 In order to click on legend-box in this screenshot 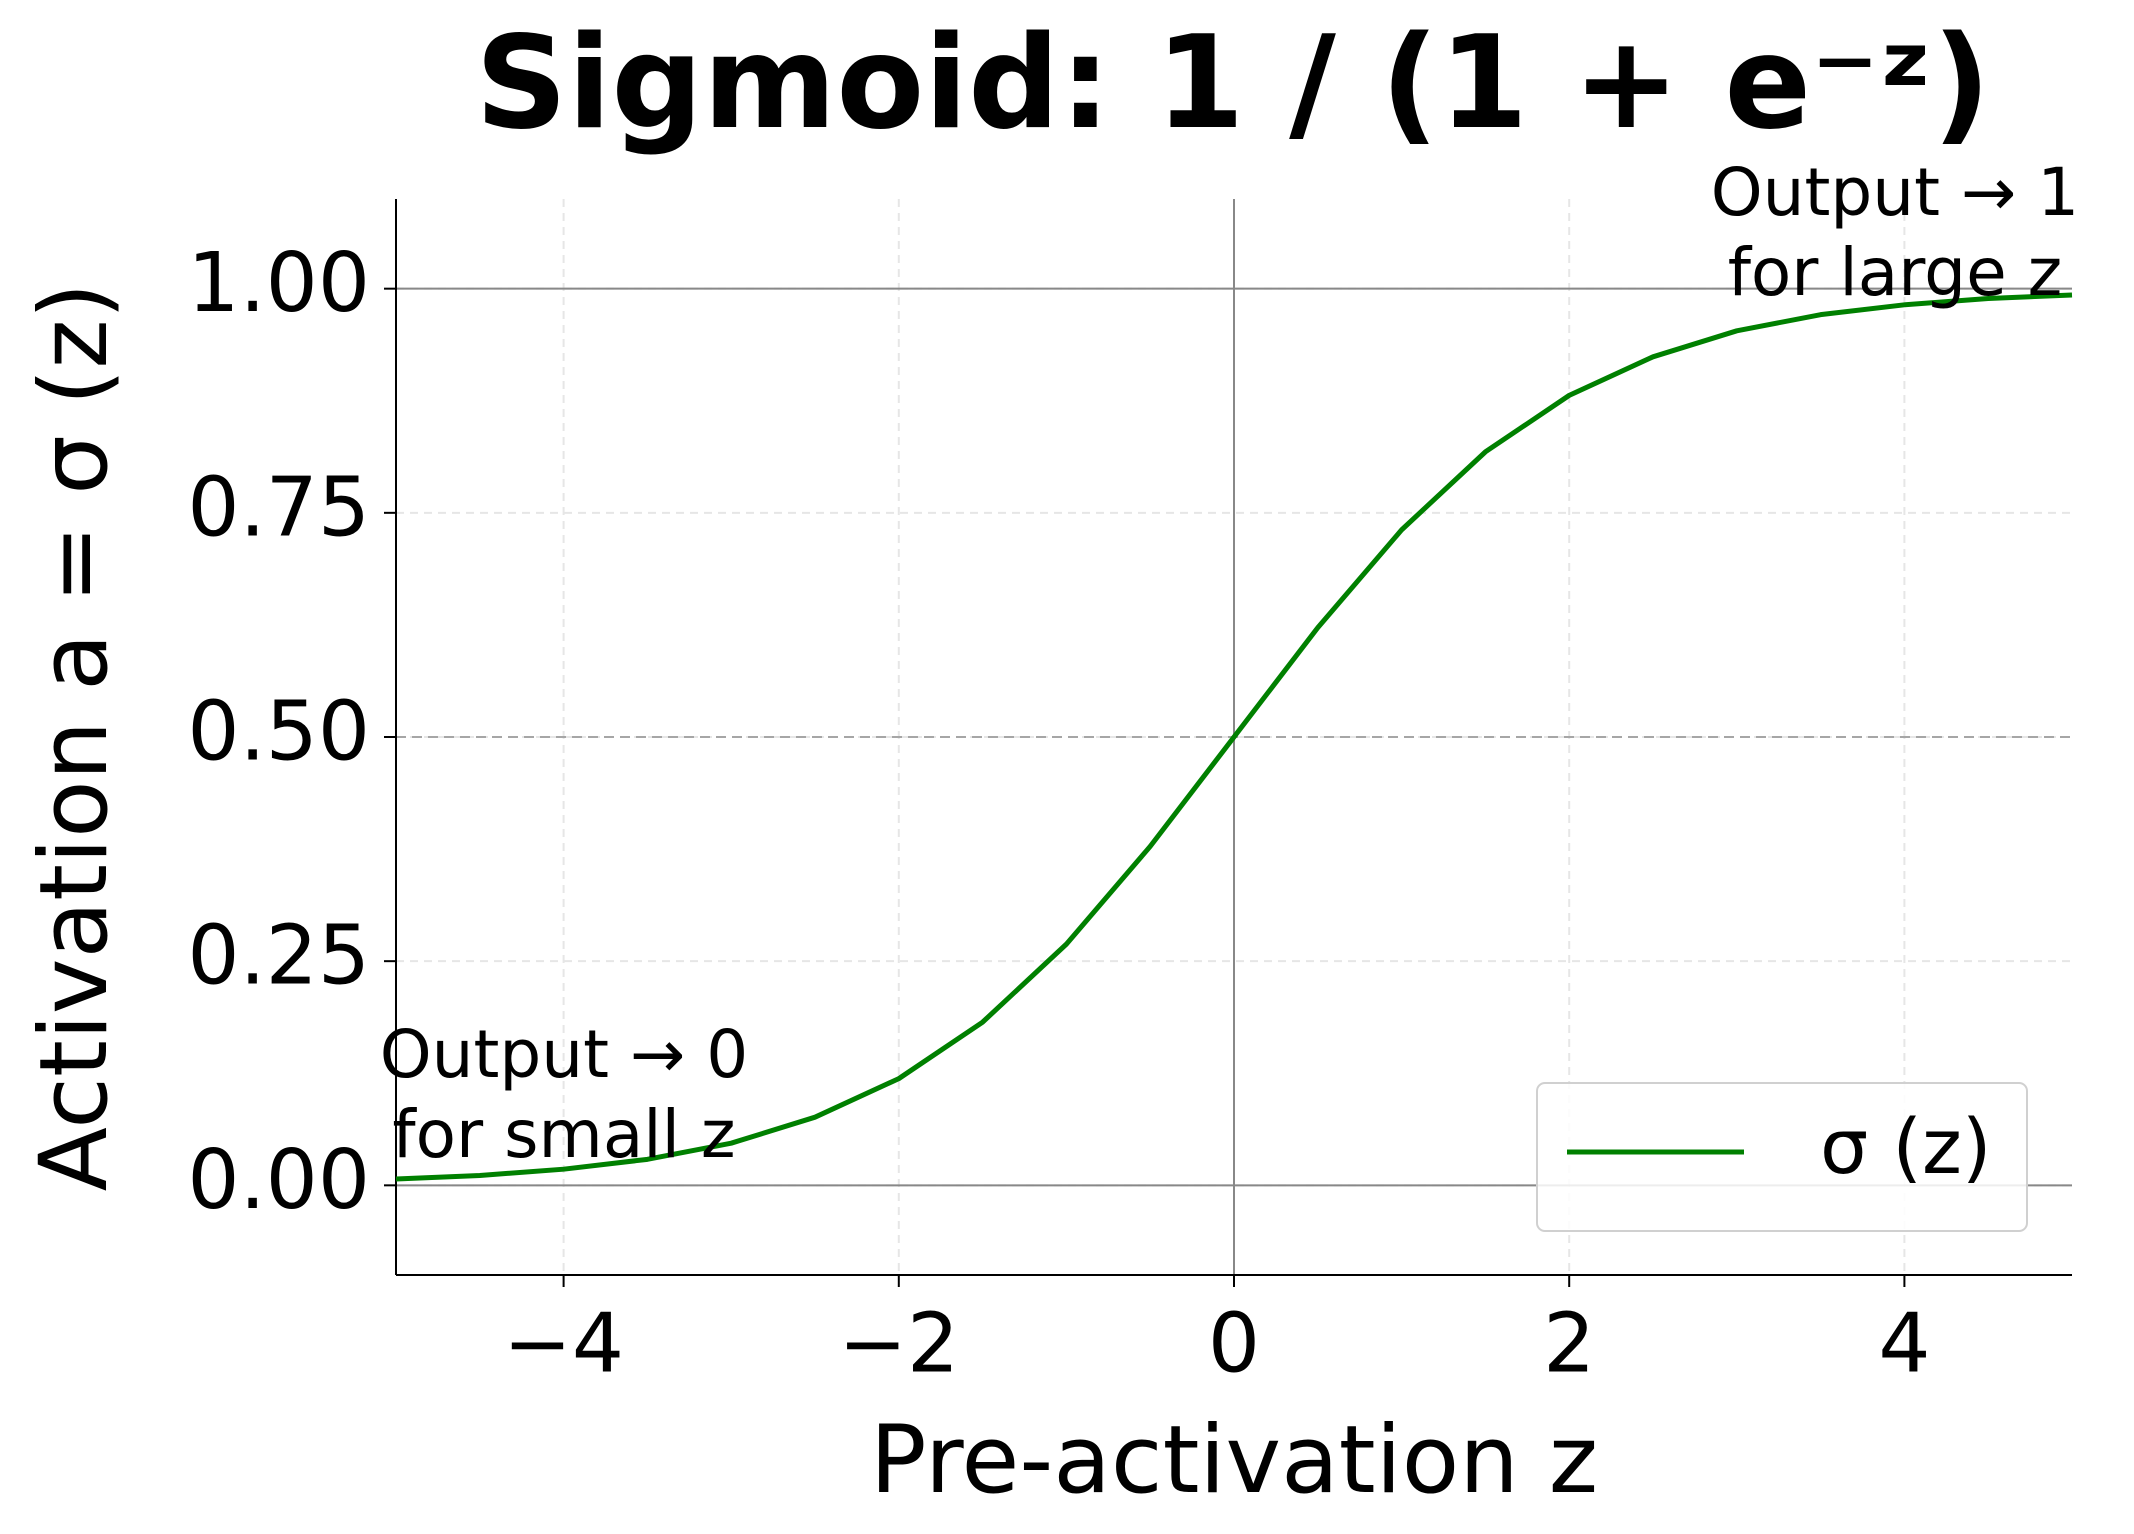, I will do `click(1782, 1157)`.